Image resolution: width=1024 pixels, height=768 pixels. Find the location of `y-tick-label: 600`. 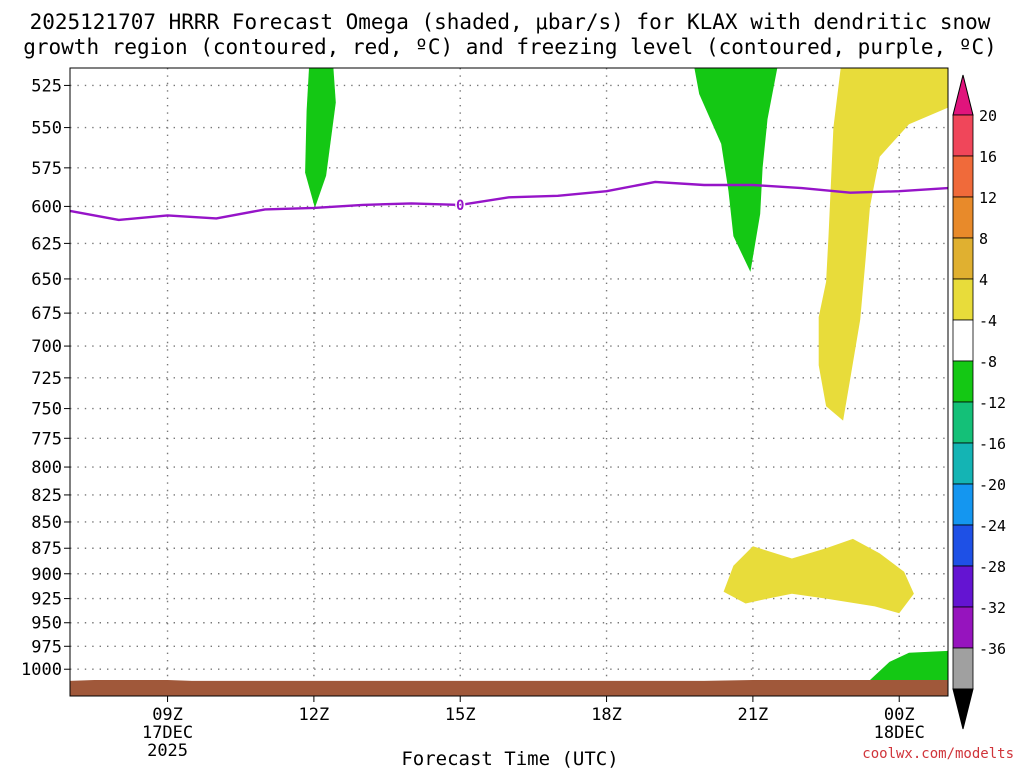

y-tick-label: 600 is located at coordinates (46, 207).